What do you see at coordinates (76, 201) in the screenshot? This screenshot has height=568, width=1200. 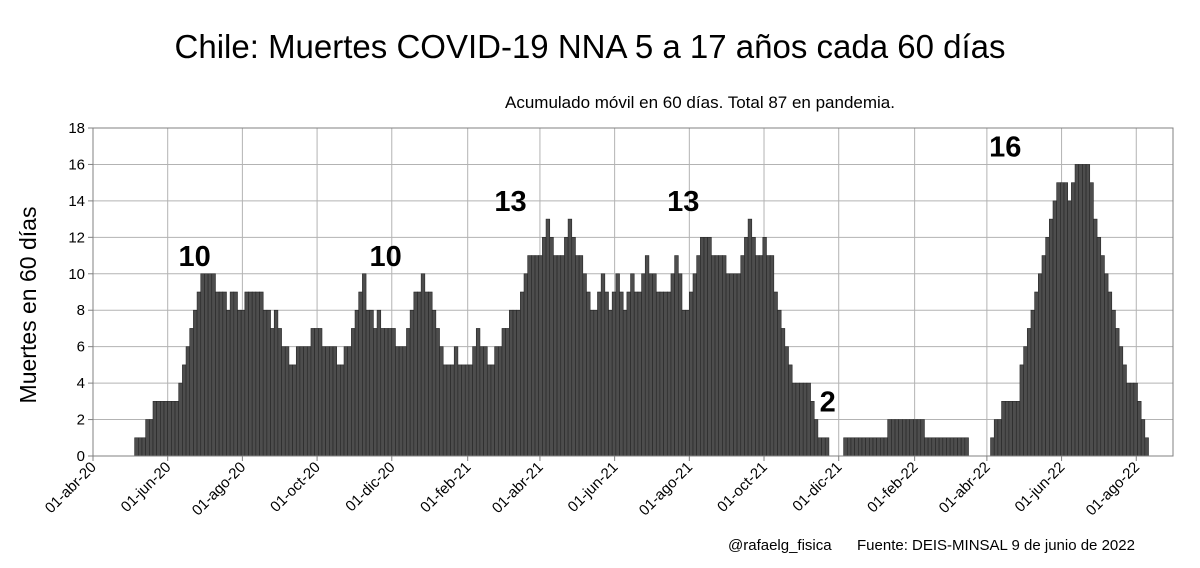 I see `y-tick-label: 14` at bounding box center [76, 201].